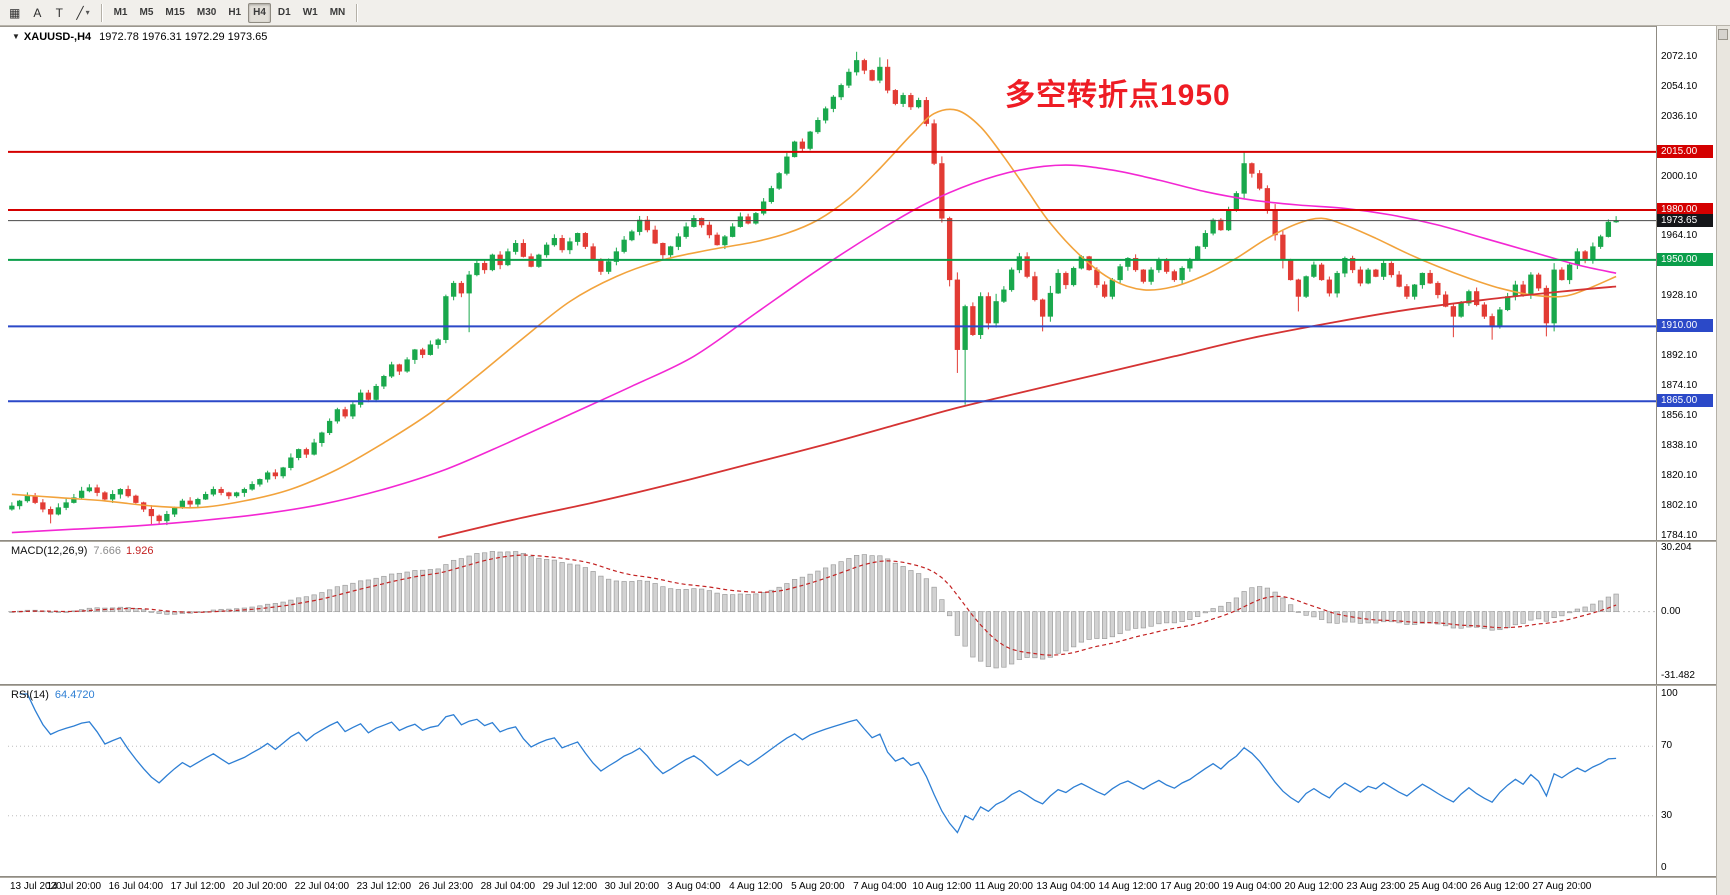 This screenshot has height=895, width=1730. Describe the element at coordinates (1685, 151) in the screenshot. I see `price-level-badge: 2015.00` at that location.